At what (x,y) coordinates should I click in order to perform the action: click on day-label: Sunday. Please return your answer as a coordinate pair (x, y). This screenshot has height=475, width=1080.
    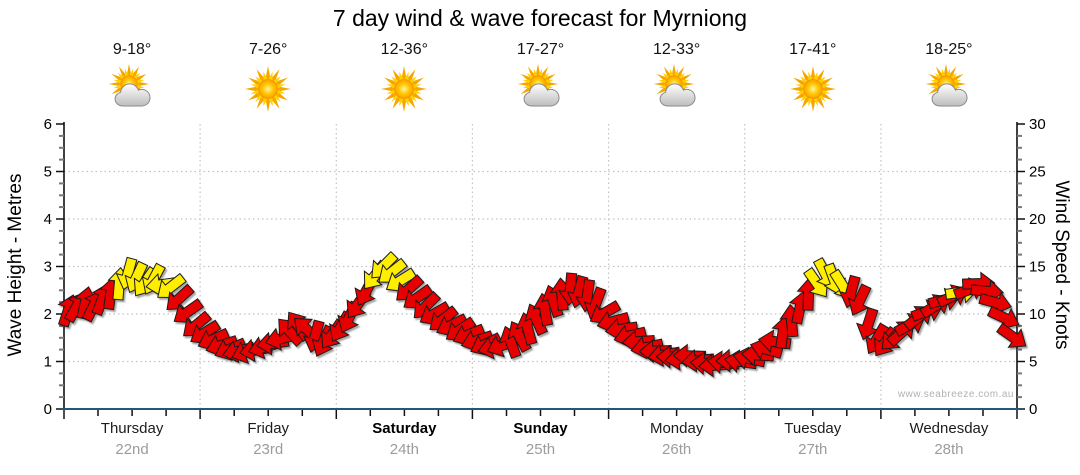
    Looking at the image, I should click on (540, 428).